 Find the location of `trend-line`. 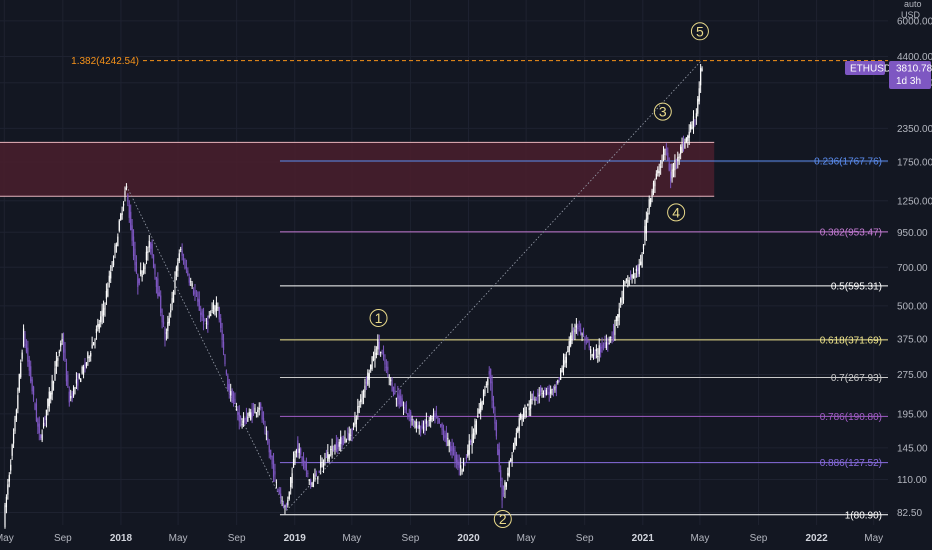

trend-line is located at coordinates (206, 348).